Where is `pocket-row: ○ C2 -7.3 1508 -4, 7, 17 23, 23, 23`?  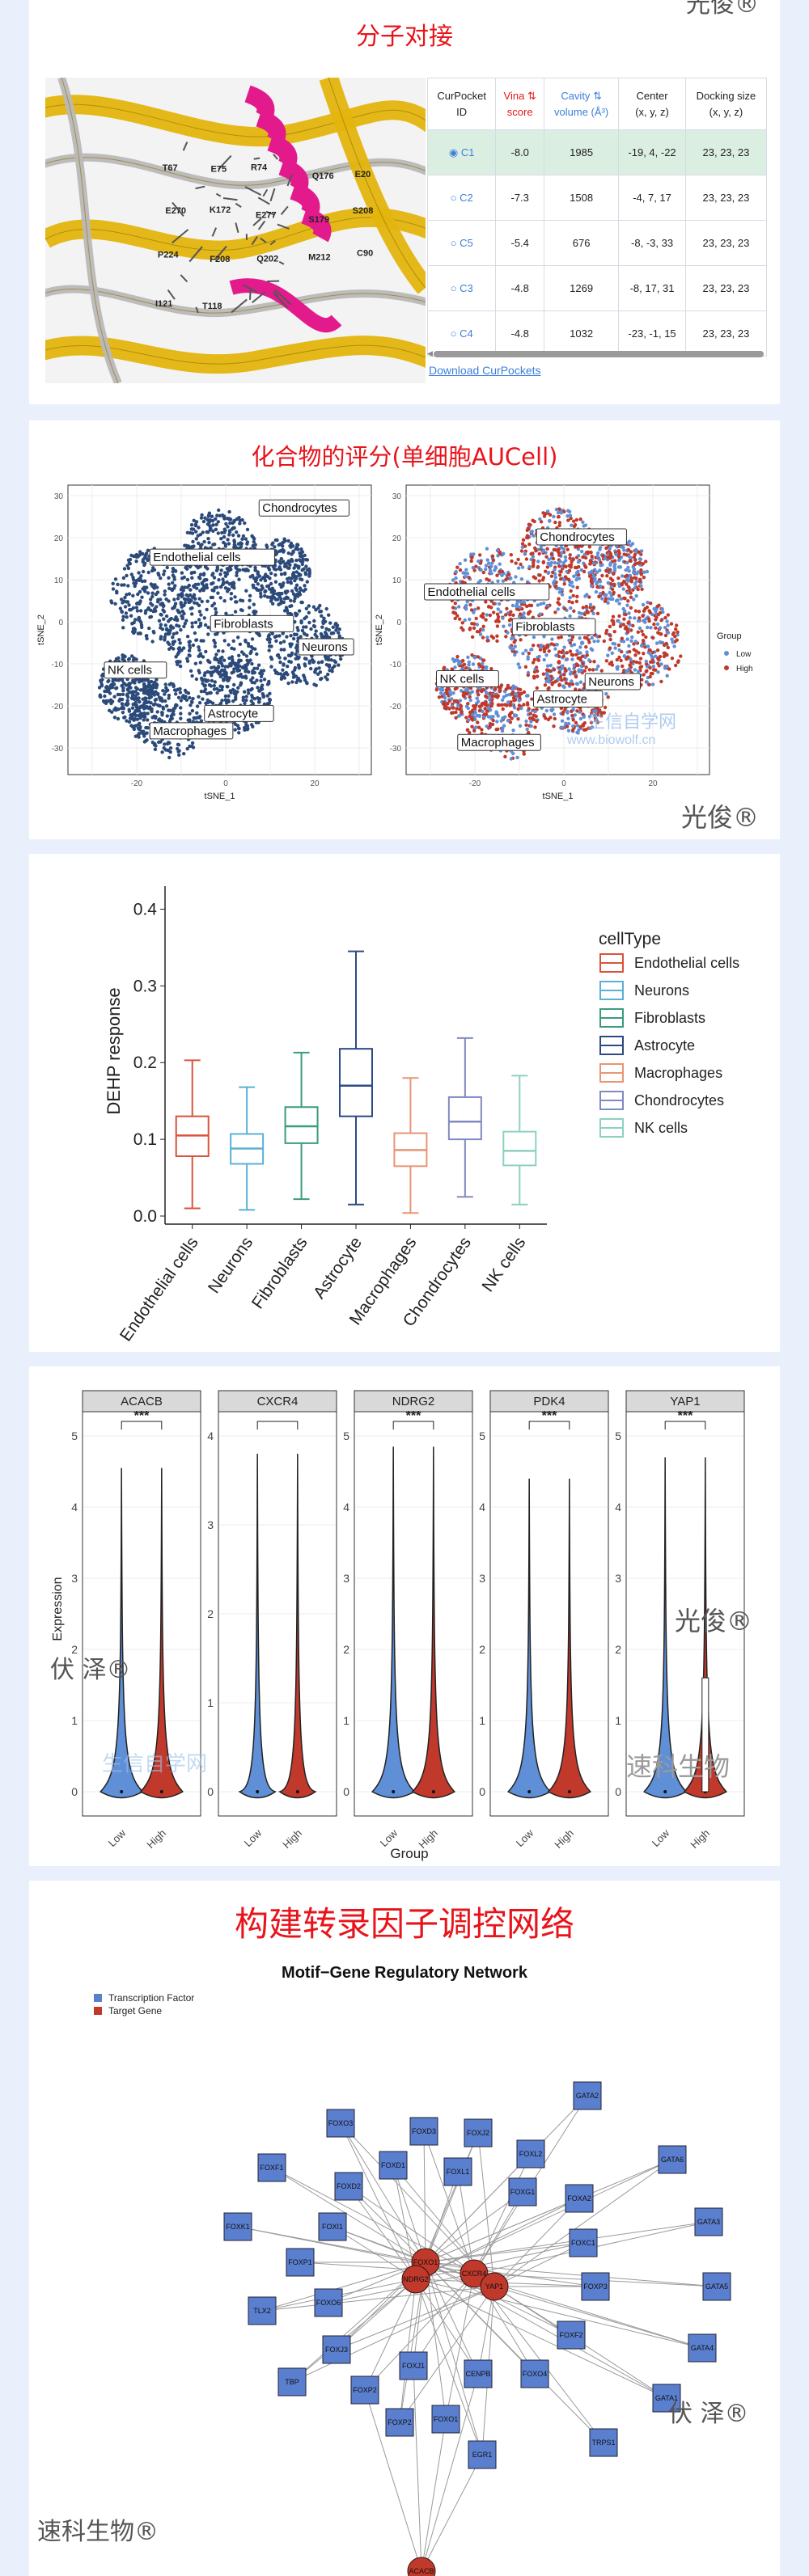
pocket-row: ○ C2 -7.3 1508 -4, 7, 17 23, 23, 23 is located at coordinates (597, 198).